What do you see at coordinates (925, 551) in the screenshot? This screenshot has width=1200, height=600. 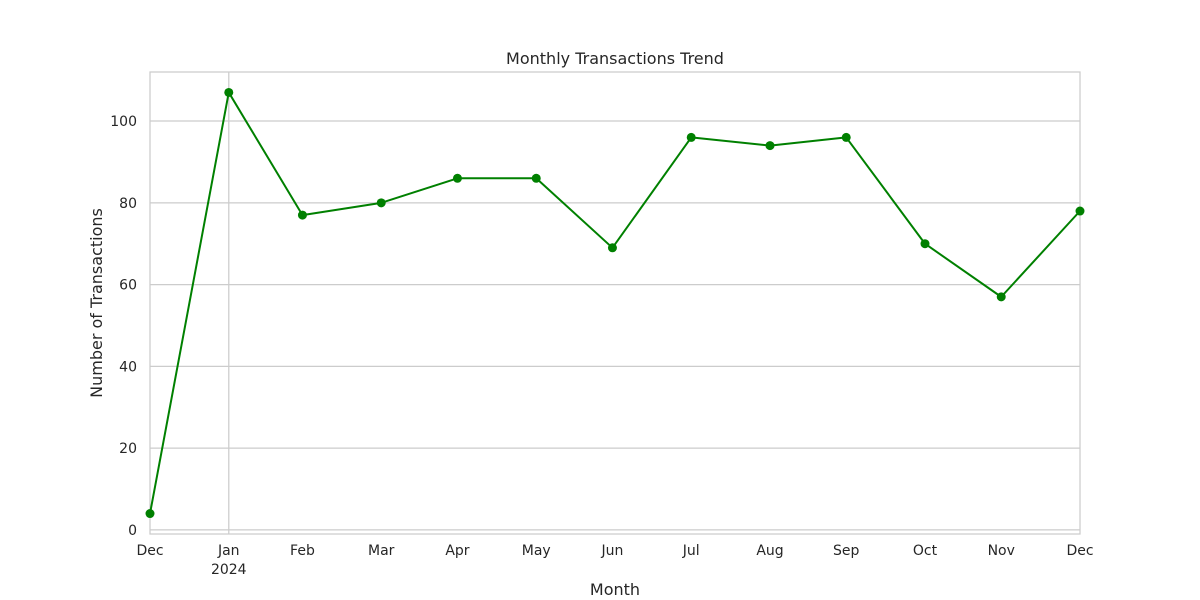 I see `x-tick-label: Oct` at bounding box center [925, 551].